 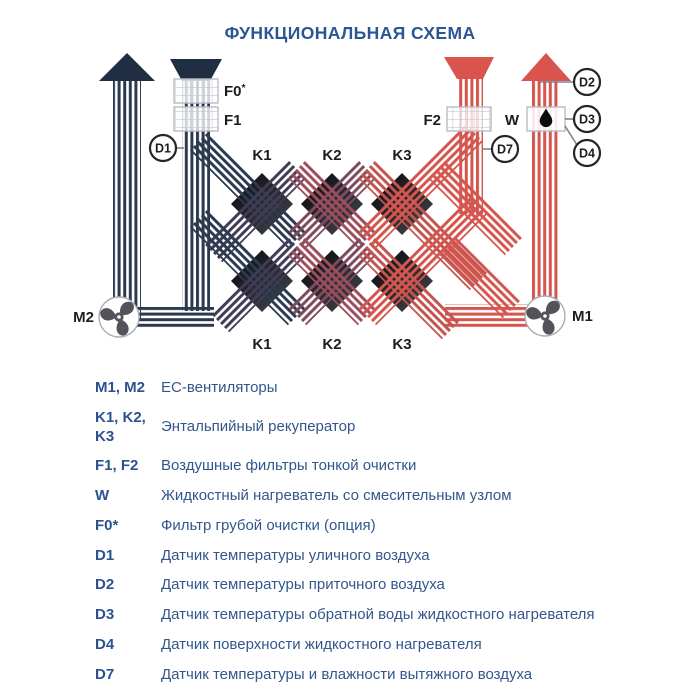 What do you see at coordinates (571, 135) in the screenshot?
I see `d4-connector` at bounding box center [571, 135].